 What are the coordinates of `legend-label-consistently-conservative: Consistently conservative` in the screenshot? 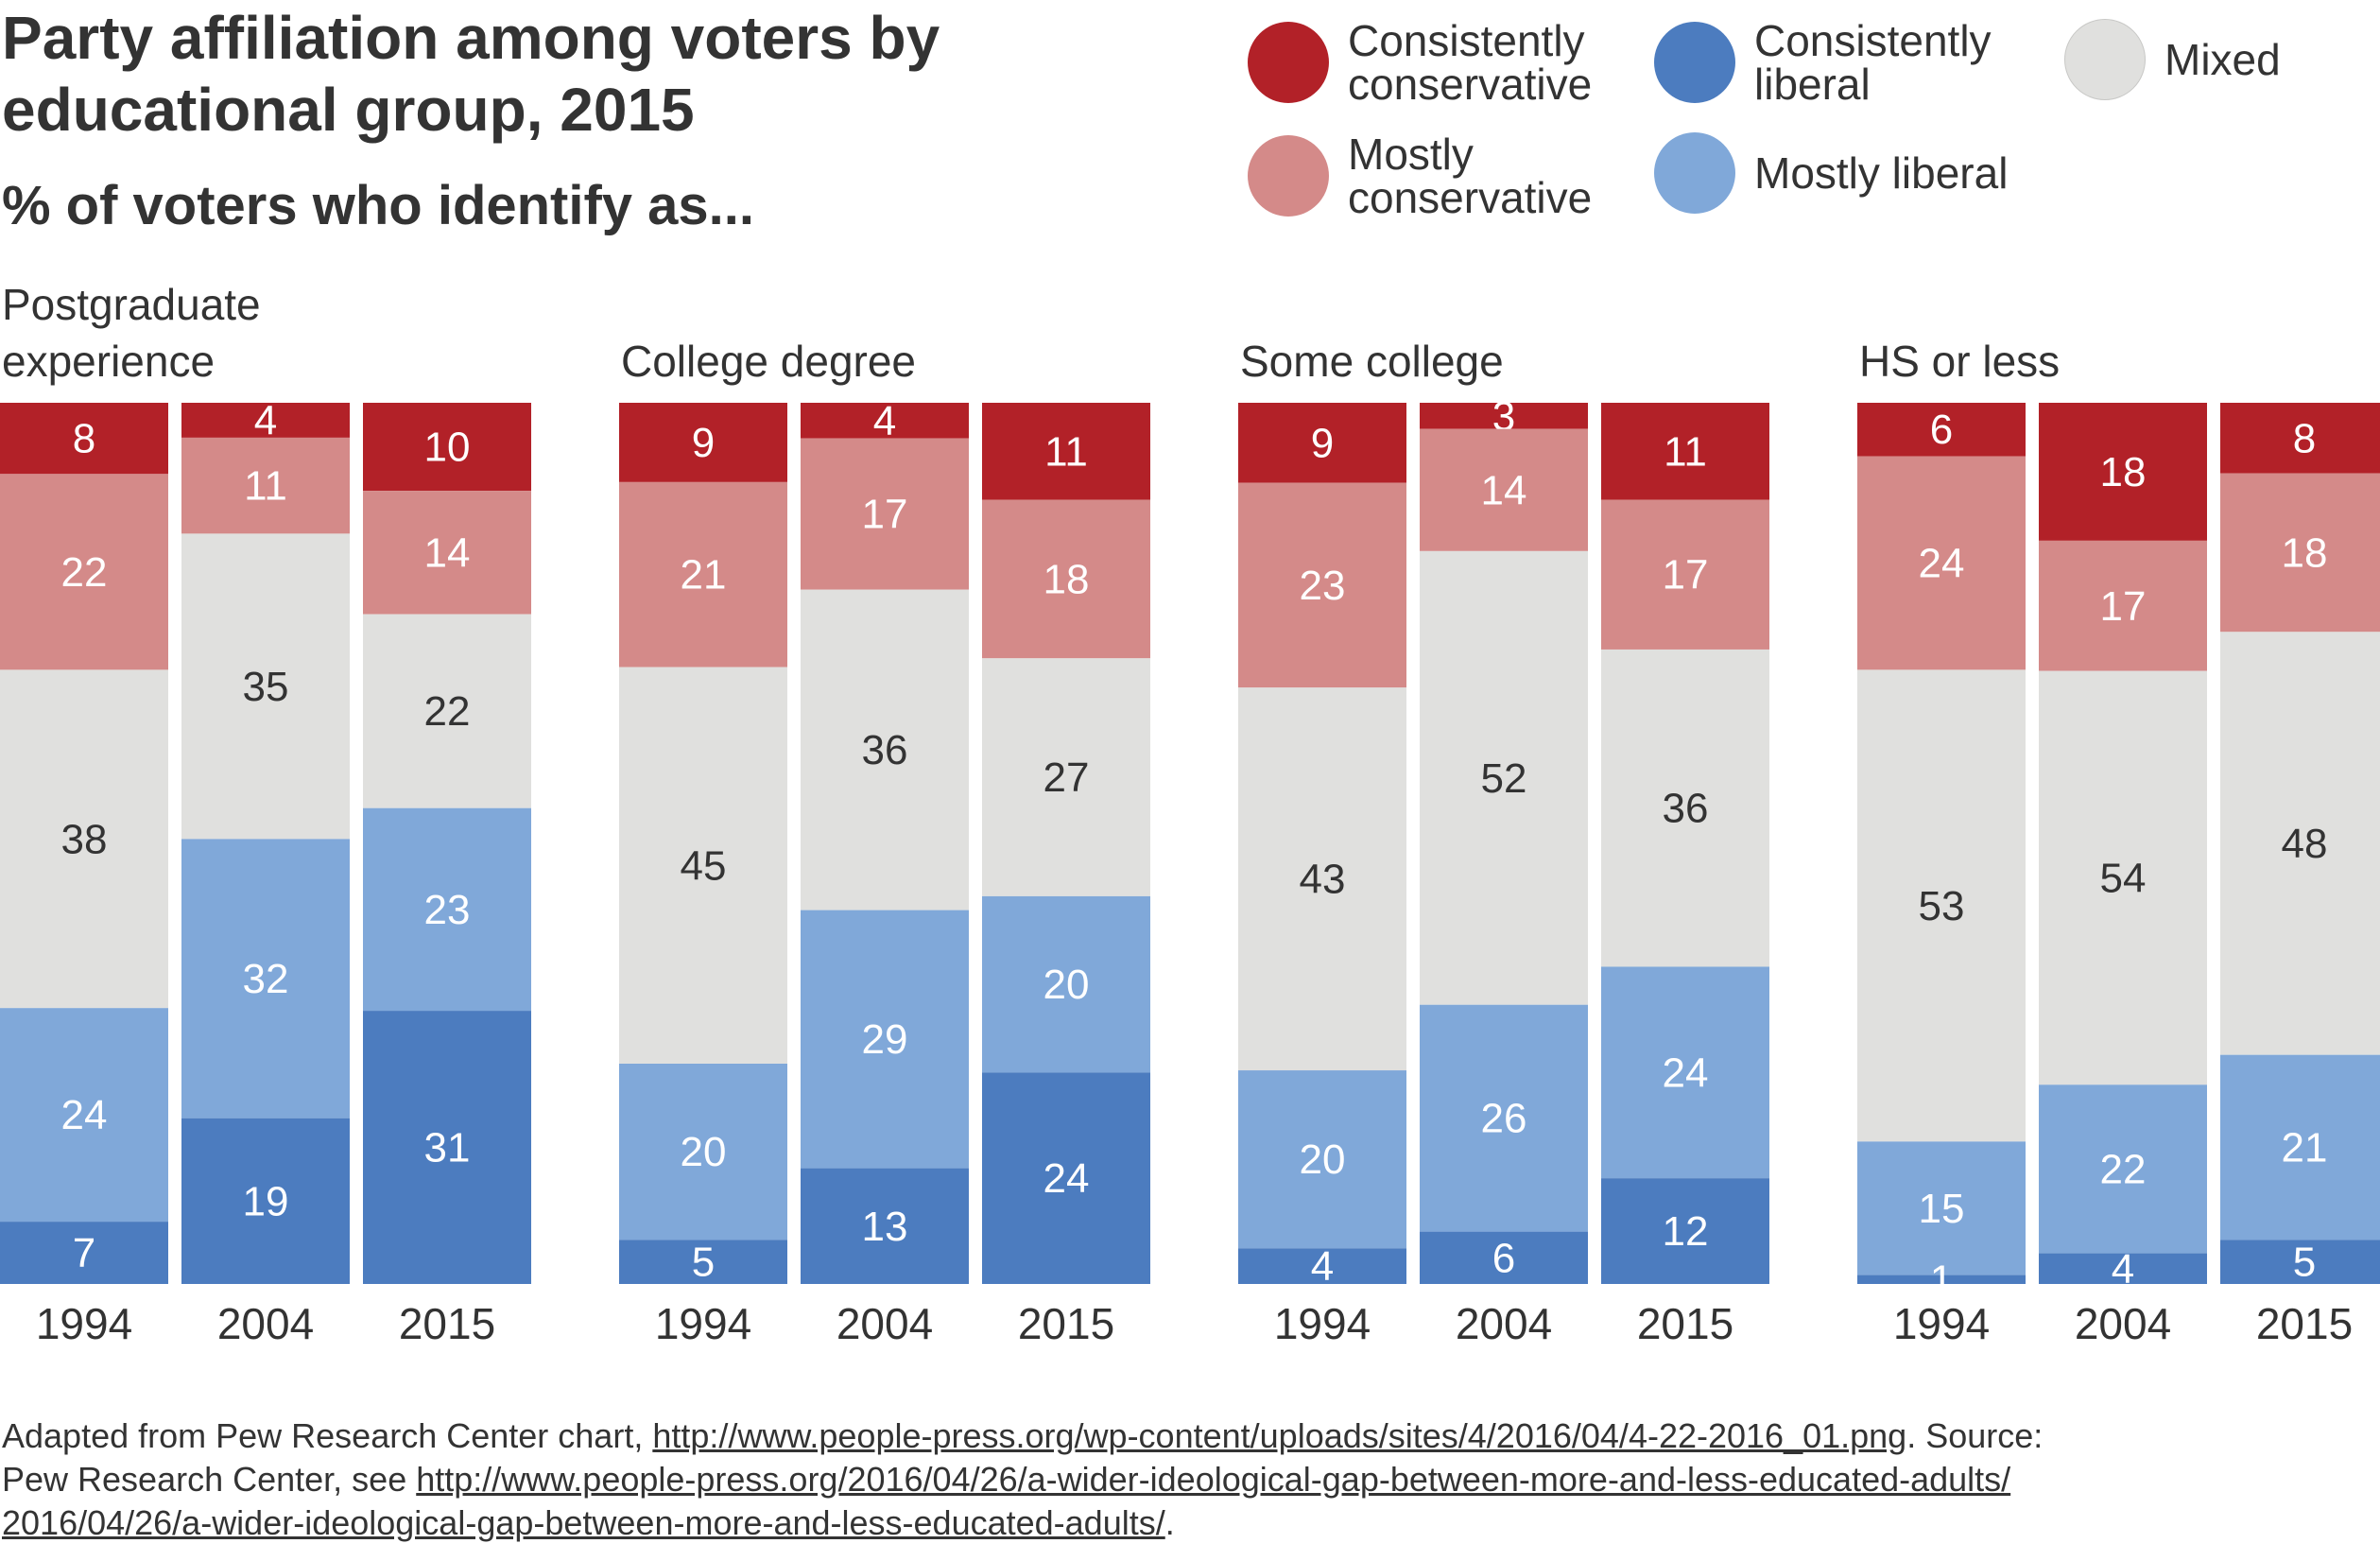 It's located at (1470, 62).